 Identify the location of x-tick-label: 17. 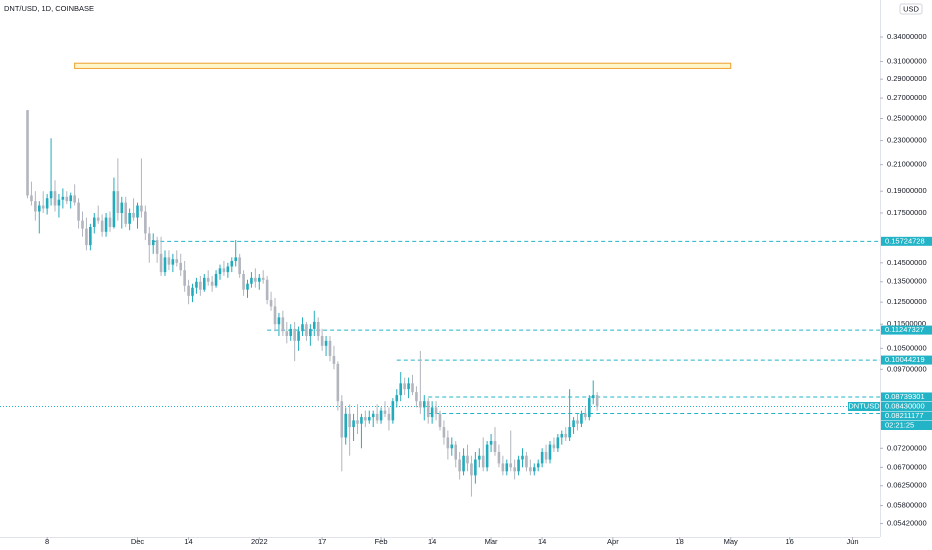
(322, 541).